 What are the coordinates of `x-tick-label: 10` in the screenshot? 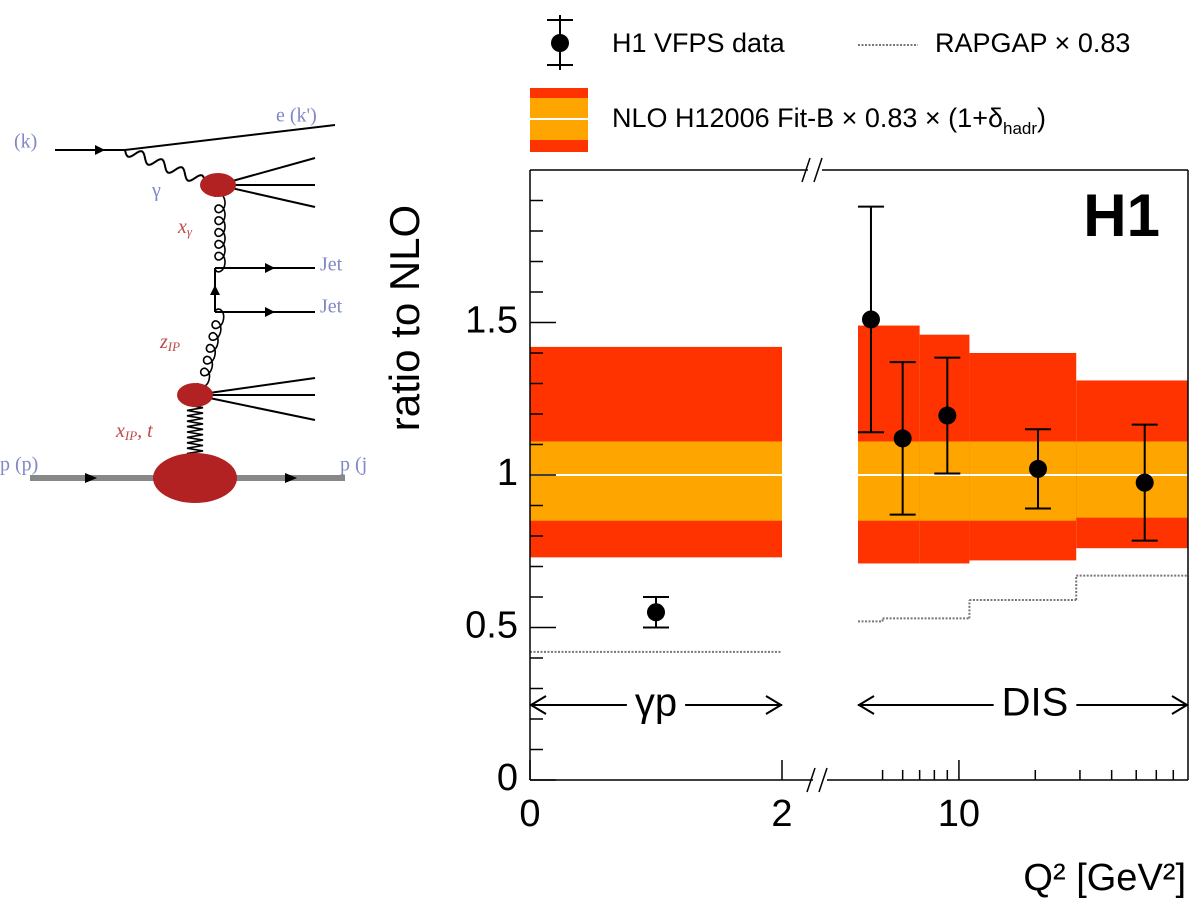 It's located at (959, 814).